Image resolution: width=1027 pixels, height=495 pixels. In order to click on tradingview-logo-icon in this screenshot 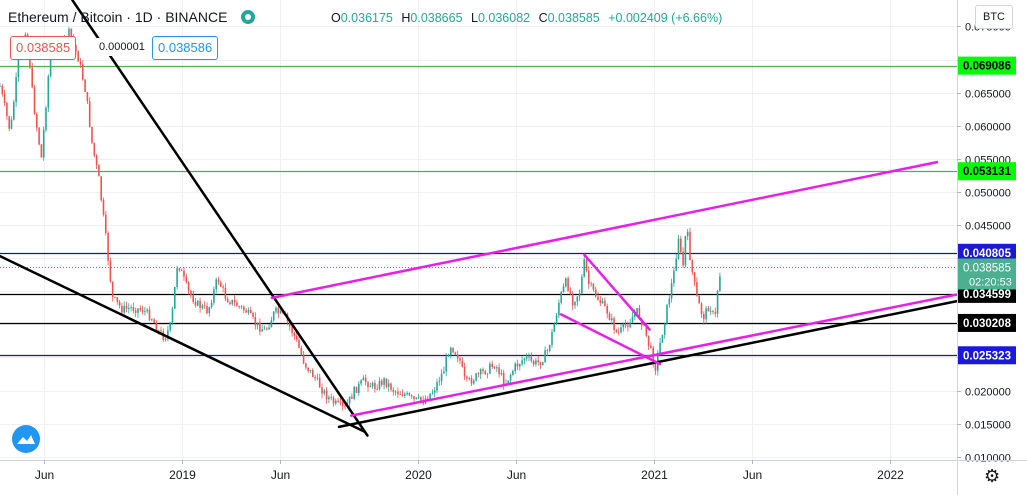, I will do `click(26, 439)`.